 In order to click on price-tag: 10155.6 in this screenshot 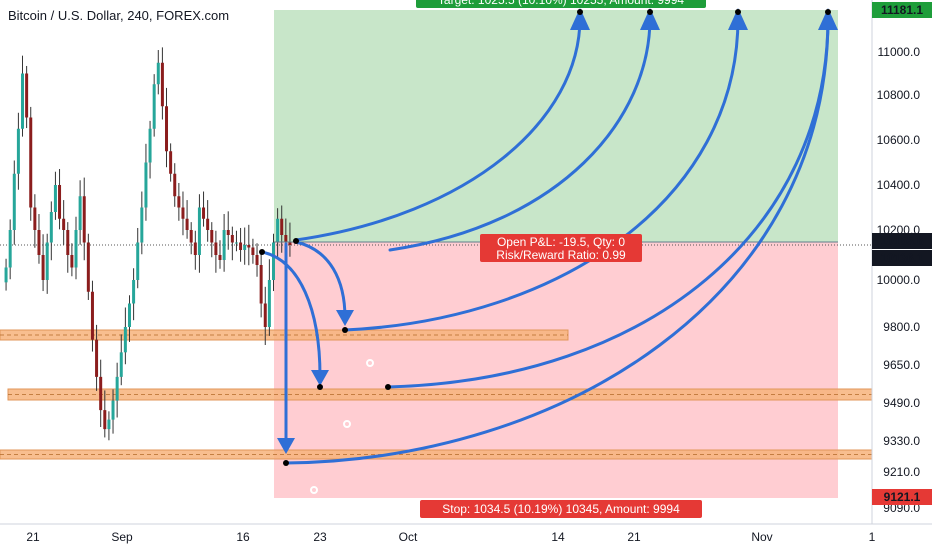, I will do `click(902, 241)`.